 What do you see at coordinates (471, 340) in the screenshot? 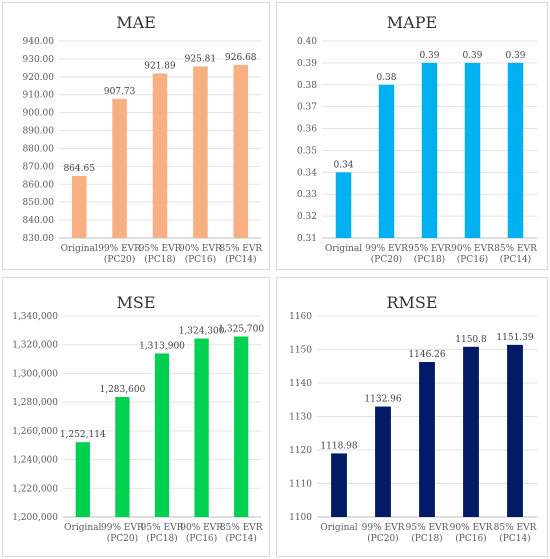
I see `data-label: 1150.8` at bounding box center [471, 340].